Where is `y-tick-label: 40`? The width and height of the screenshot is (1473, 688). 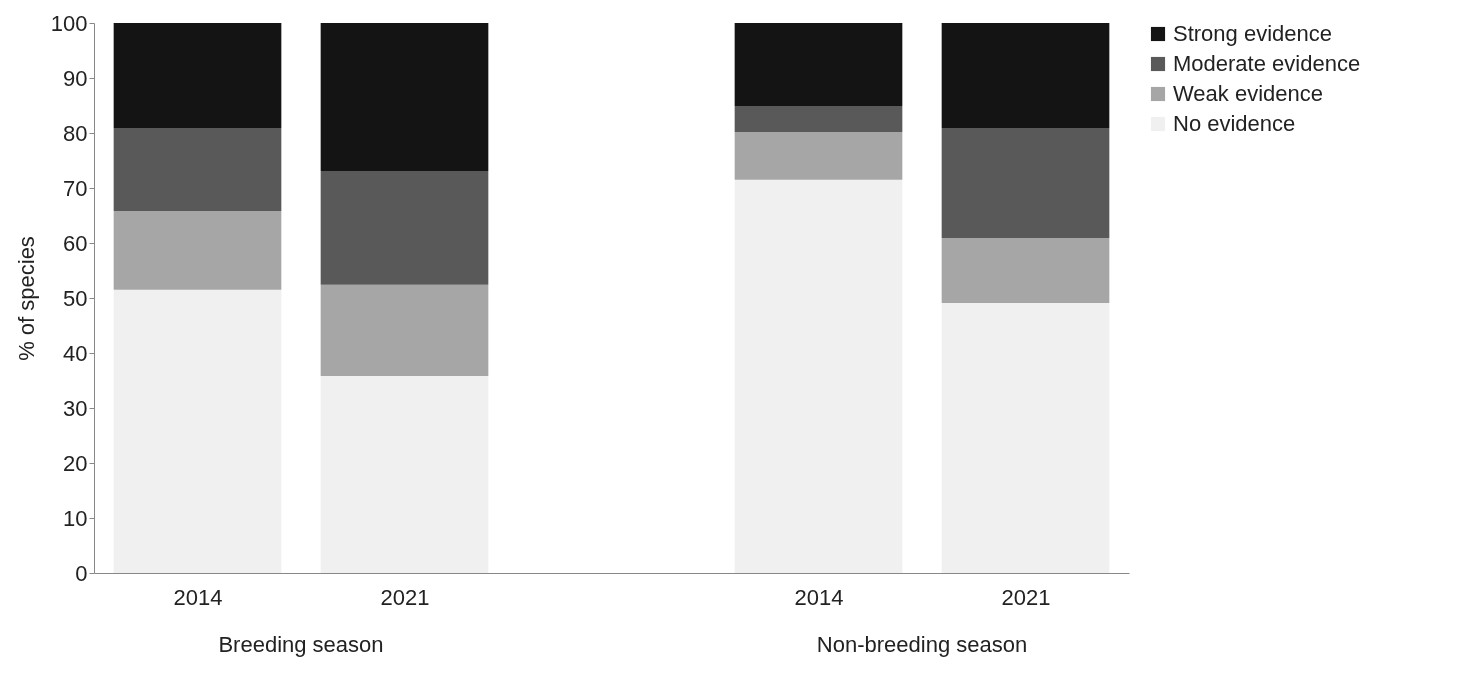
y-tick-label: 40 is located at coordinates (75, 353).